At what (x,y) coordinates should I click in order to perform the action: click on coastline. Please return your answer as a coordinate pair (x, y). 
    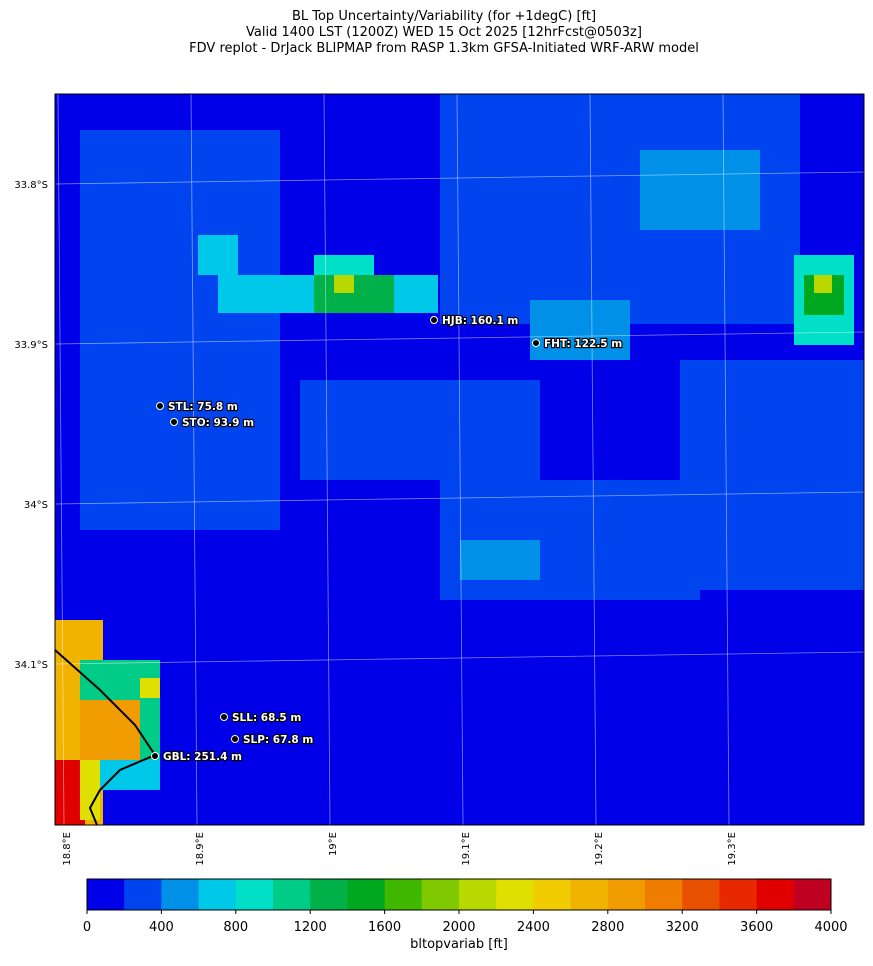
    Looking at the image, I should click on (105, 737).